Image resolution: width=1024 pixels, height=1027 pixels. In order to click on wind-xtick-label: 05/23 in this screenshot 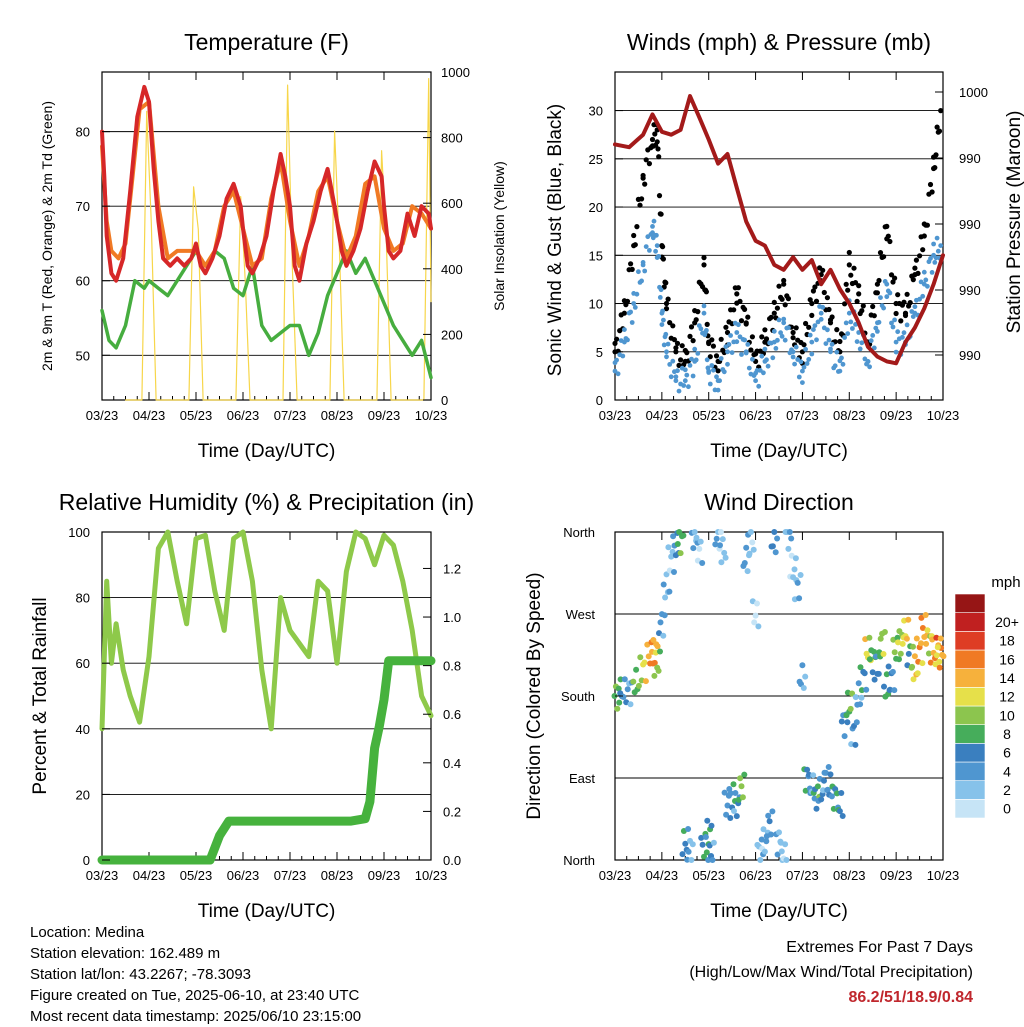, I will do `click(708, 415)`.